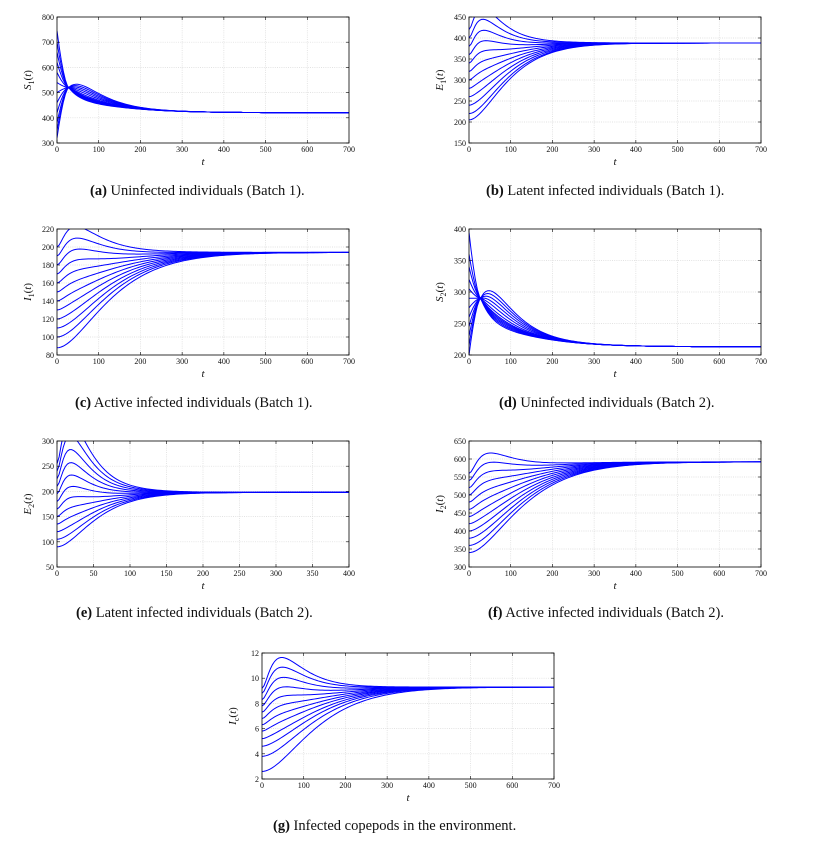 The image size is (822, 842). I want to click on y-tick-label-f: 300, so click(460, 567).